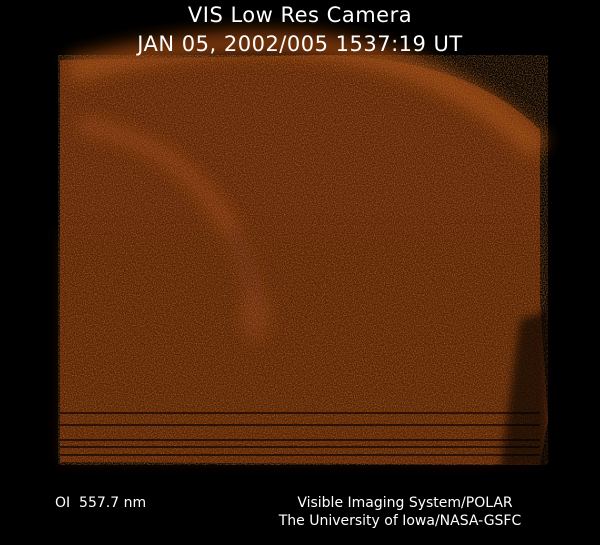 The height and width of the screenshot is (545, 600). What do you see at coordinates (300, 44) in the screenshot?
I see `timestamp: JAN 05, 2002/005 1537:19 UT` at bounding box center [300, 44].